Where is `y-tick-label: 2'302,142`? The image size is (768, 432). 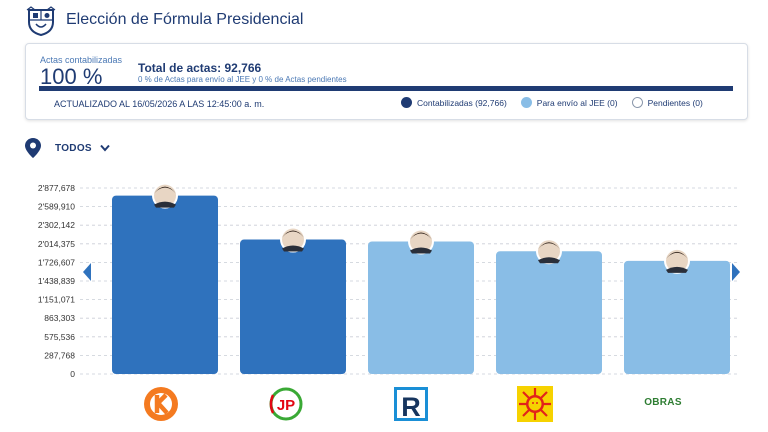 y-tick-label: 2'302,142 is located at coordinates (56, 225).